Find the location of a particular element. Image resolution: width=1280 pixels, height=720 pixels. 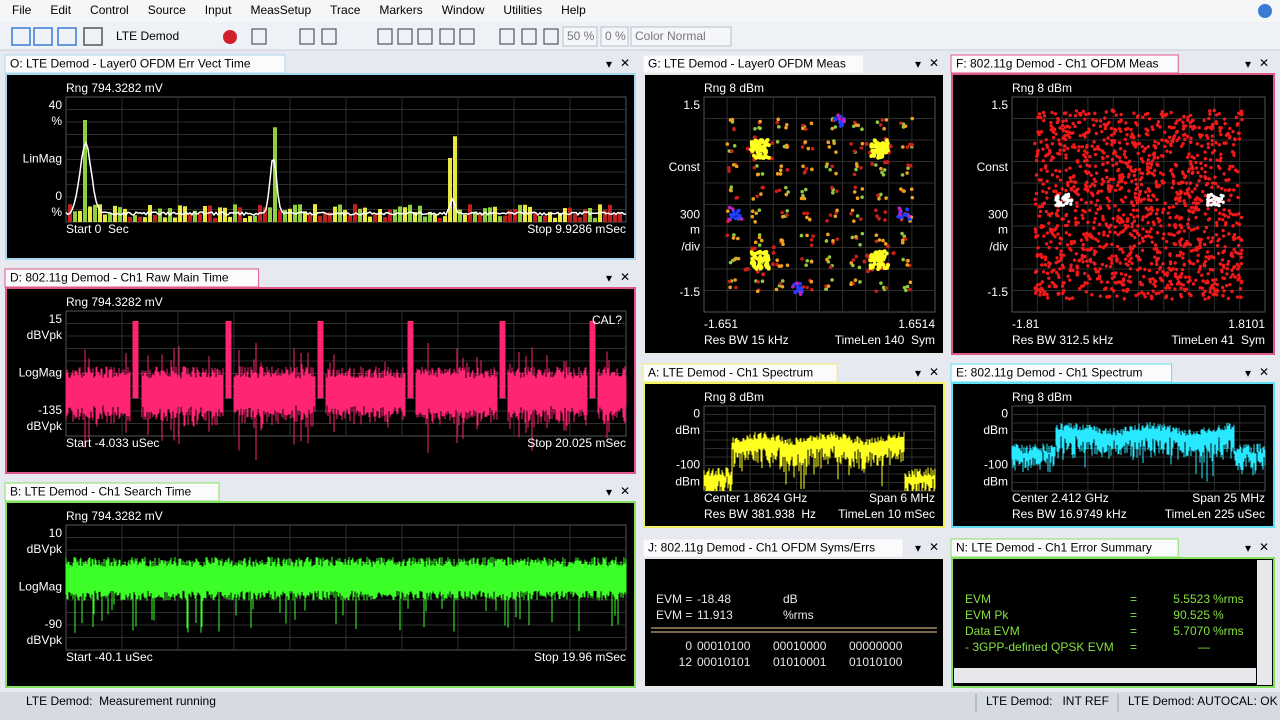

trace is located at coordinates (819, 461).